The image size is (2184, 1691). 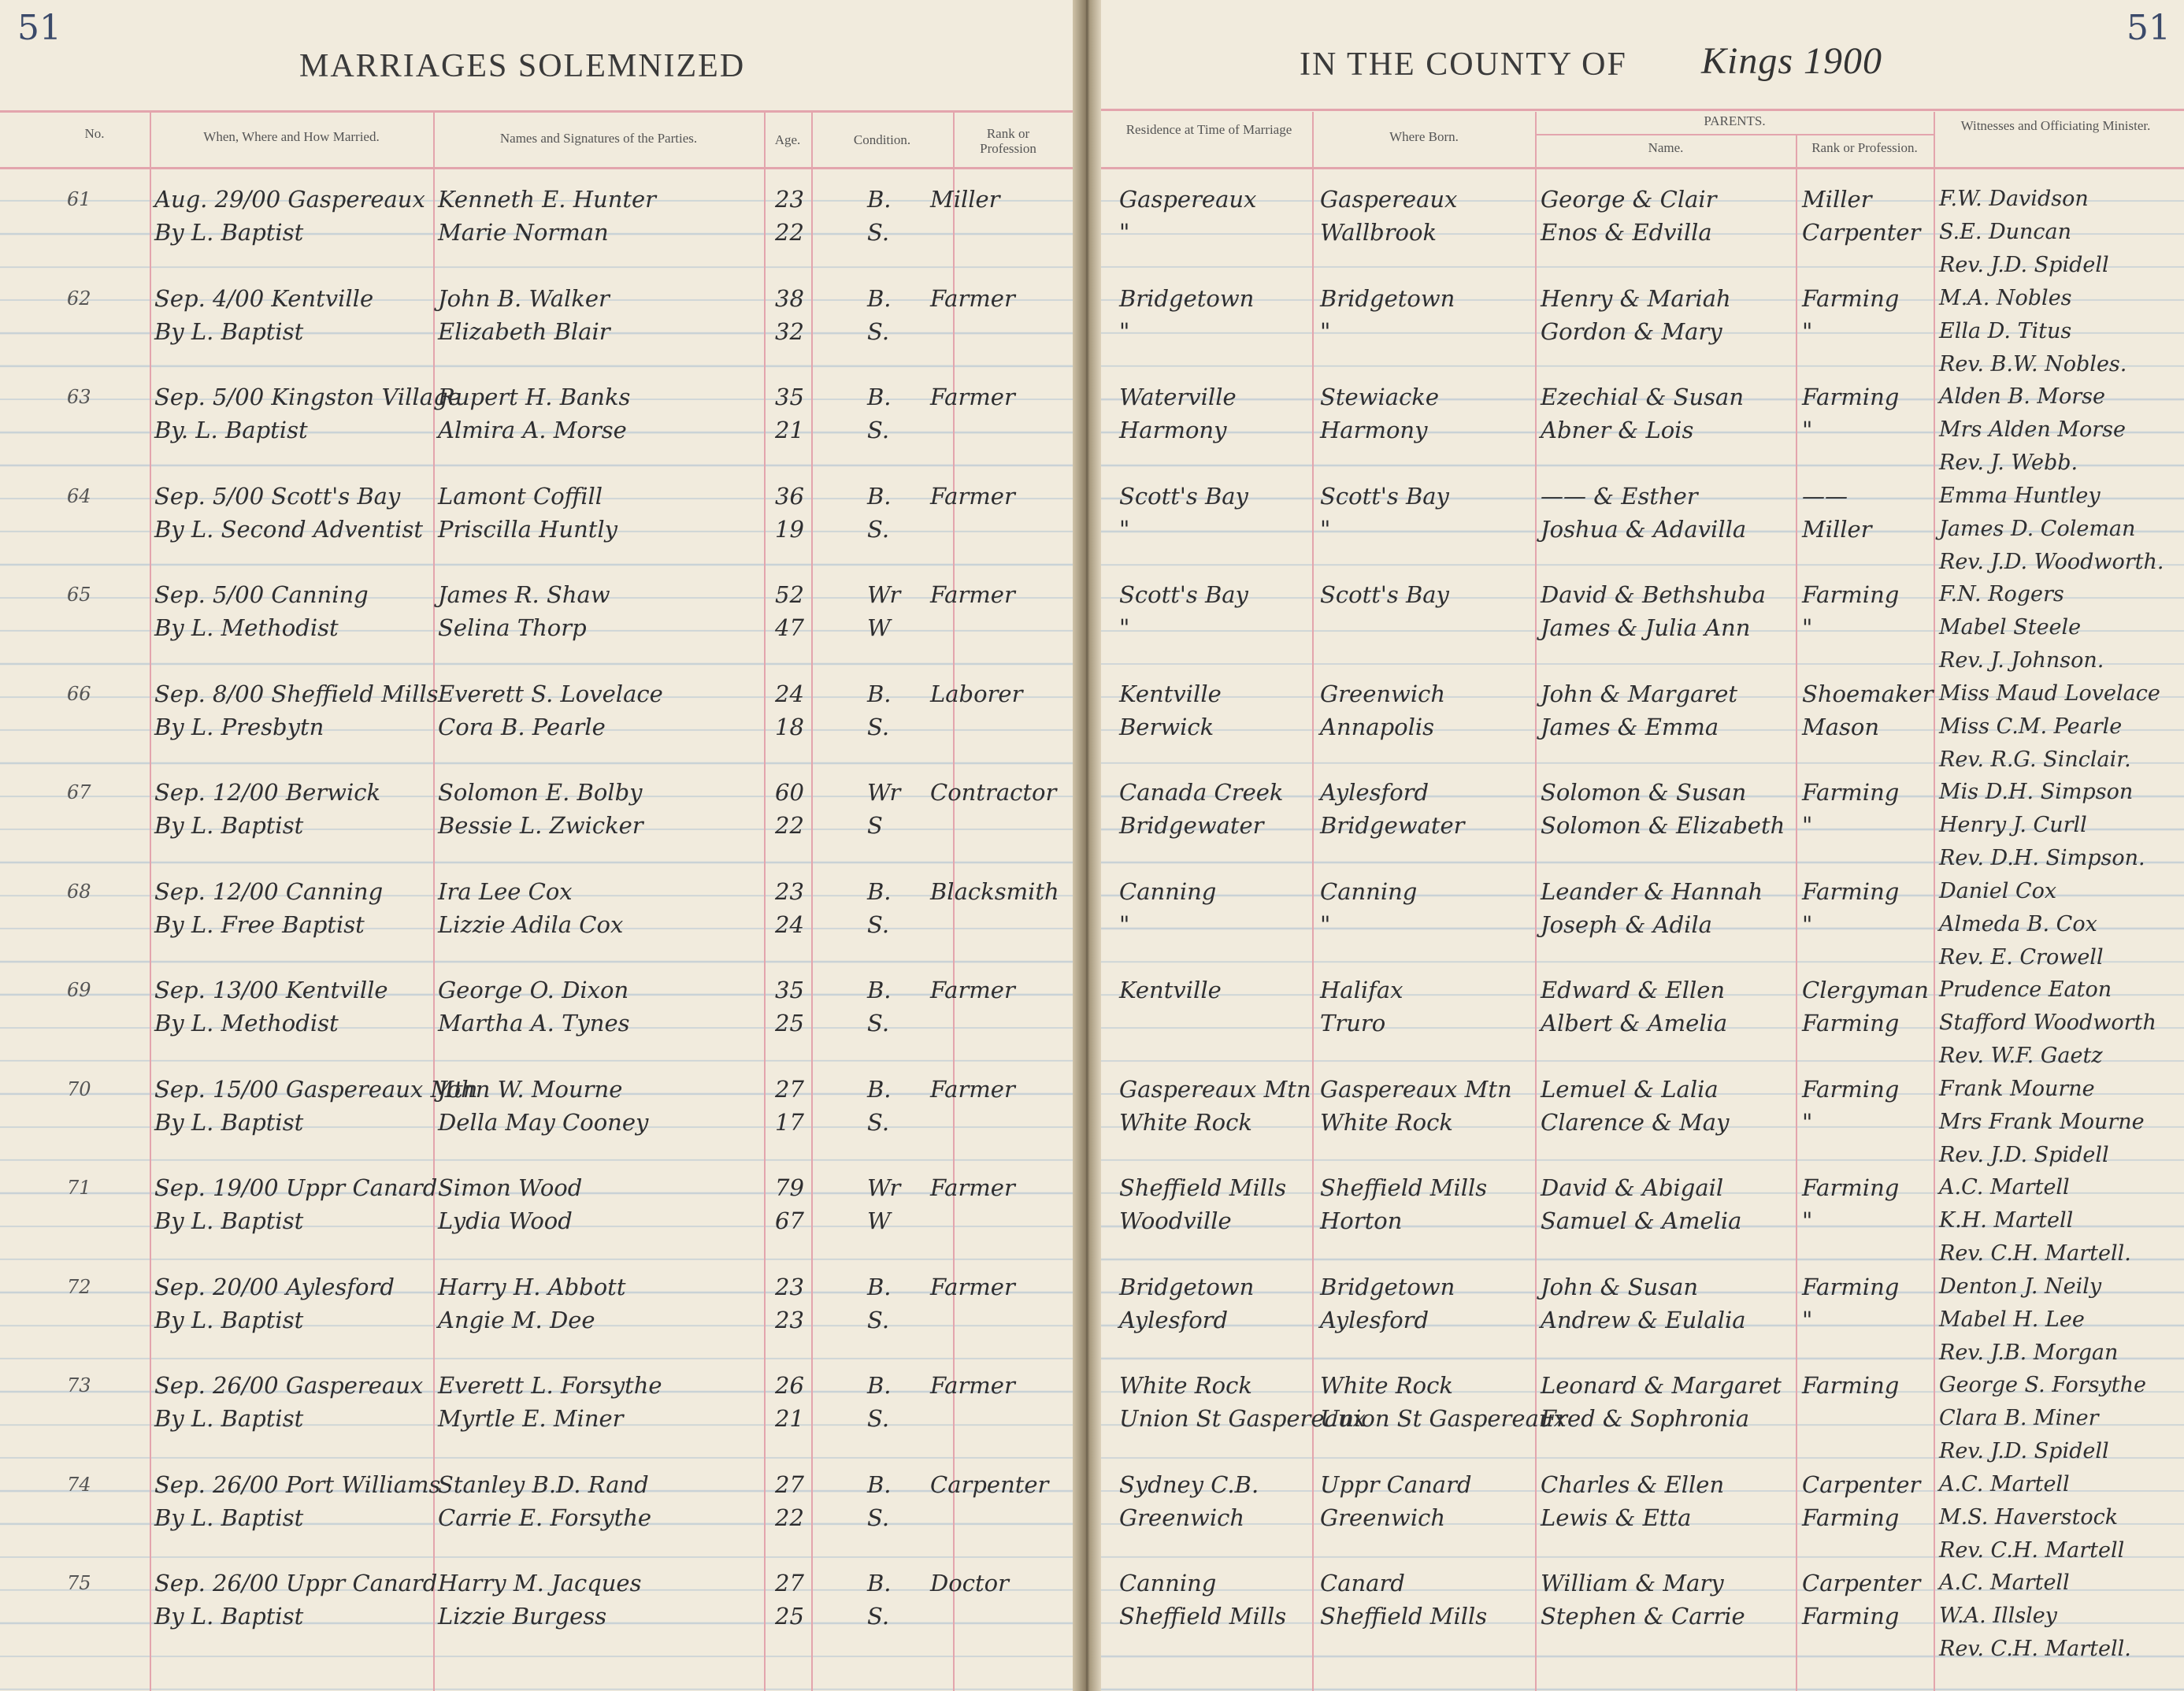 What do you see at coordinates (530, 1089) in the screenshot?
I see `entry-names-line: John W. Mourne` at bounding box center [530, 1089].